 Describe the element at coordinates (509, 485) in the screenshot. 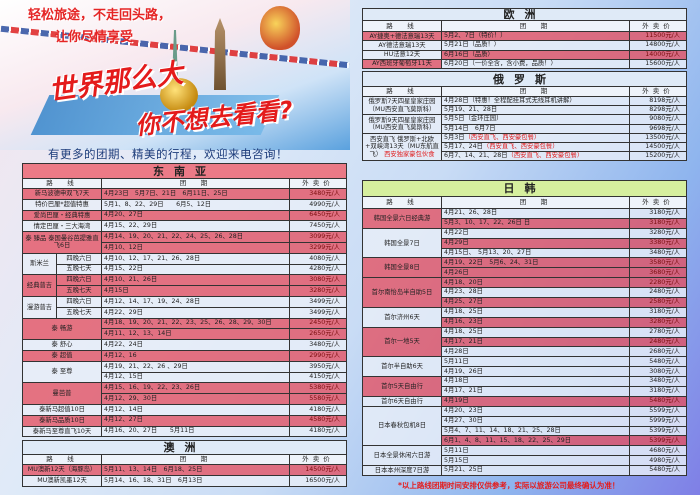

I see `footnote: *以上路线团期时间安排仅供参考，实际以旅游公司最终确认为准！` at that location.